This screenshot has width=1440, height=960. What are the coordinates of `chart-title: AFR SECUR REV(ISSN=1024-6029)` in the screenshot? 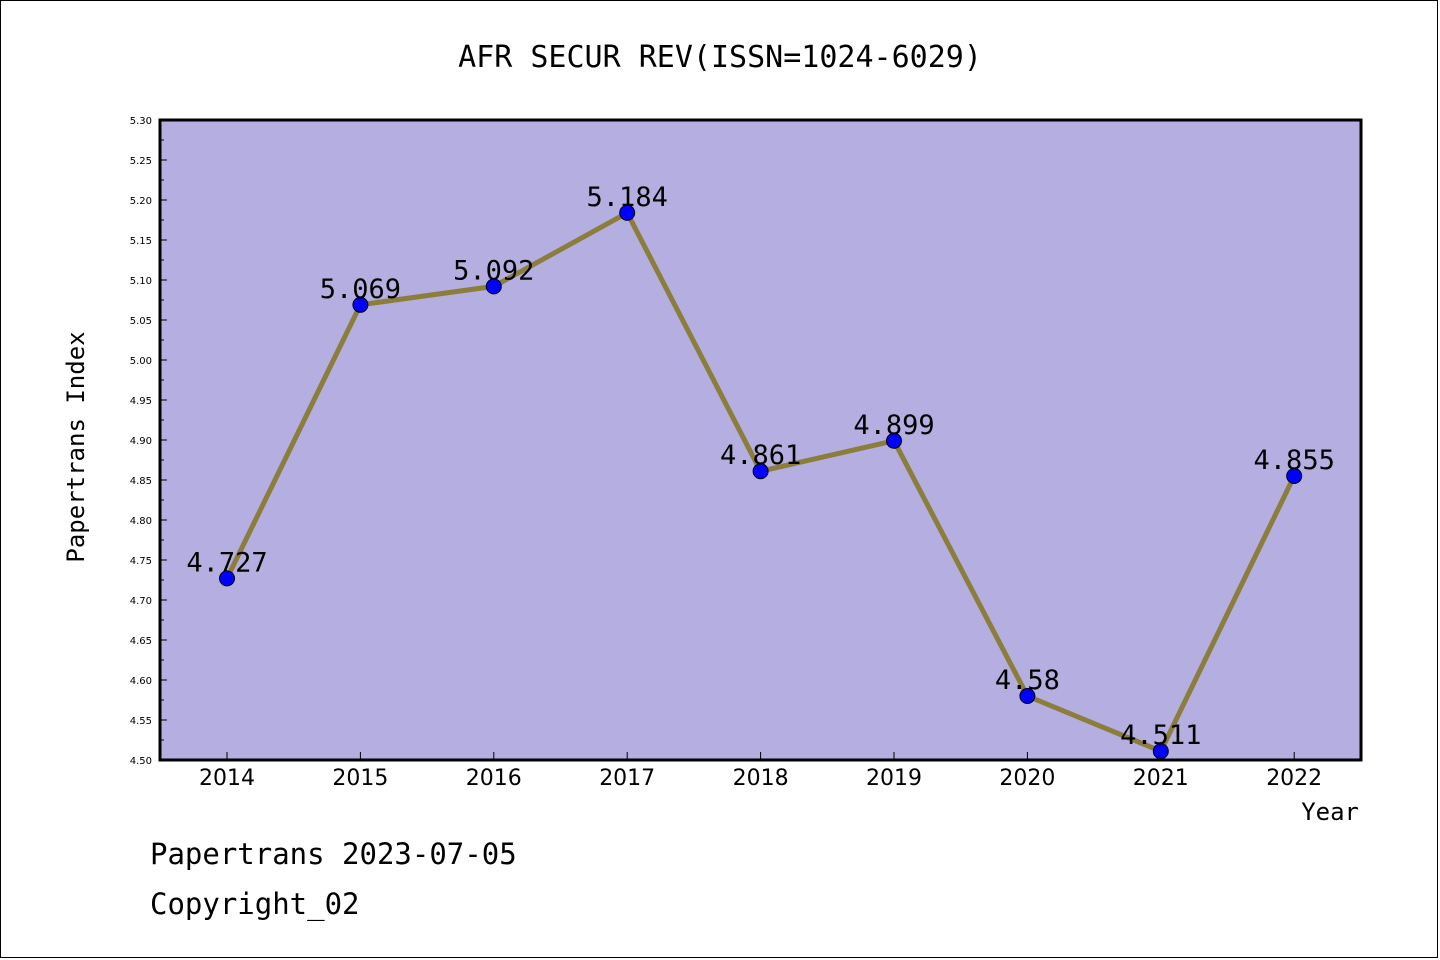 It's located at (720, 57).